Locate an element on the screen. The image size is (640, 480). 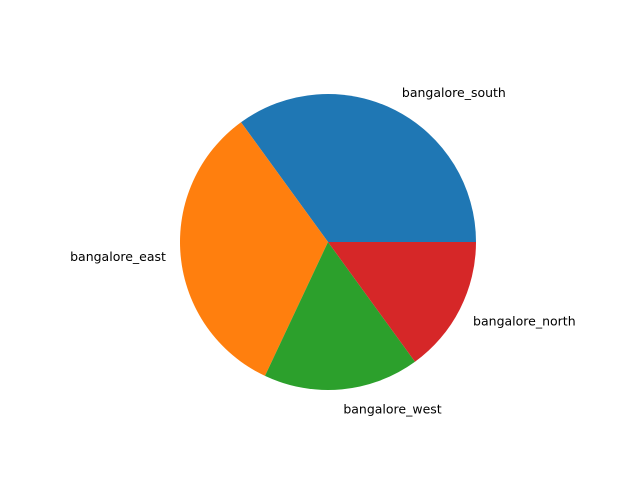
pie-slice-bangalore_south is located at coordinates (359, 168).